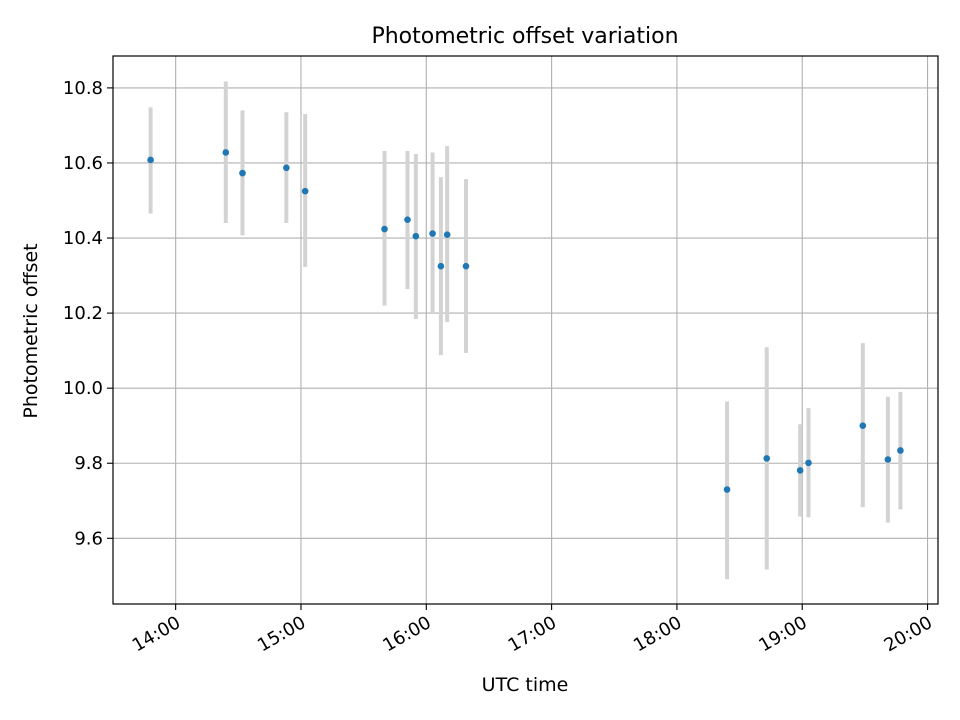 This screenshot has width=960, height=720. Describe the element at coordinates (83, 163) in the screenshot. I see `y-tick-label: 10.6` at that location.